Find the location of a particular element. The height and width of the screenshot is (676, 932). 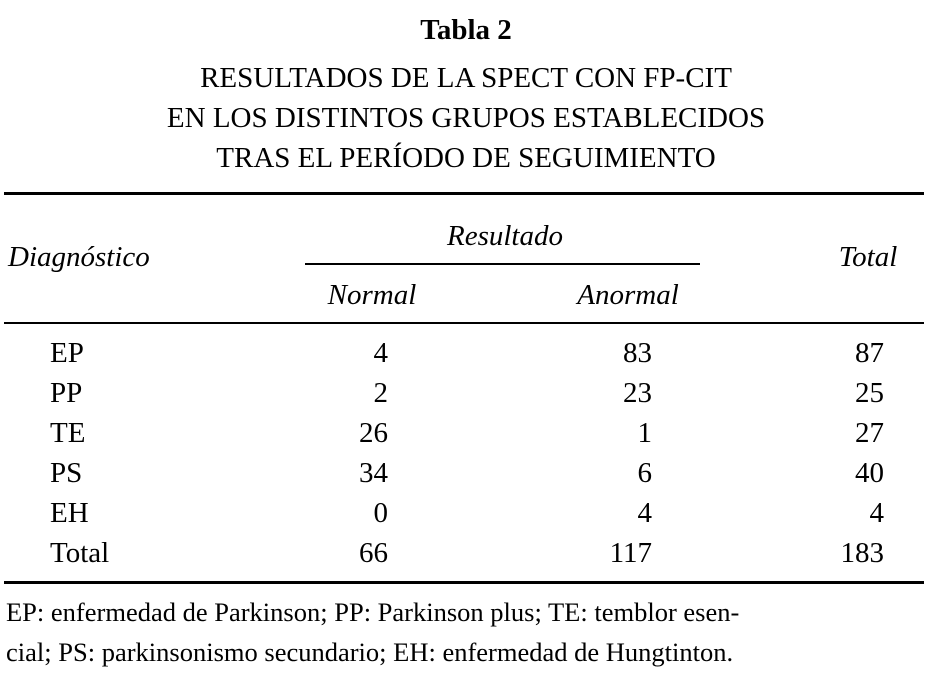

cell: 6 is located at coordinates (645, 473).